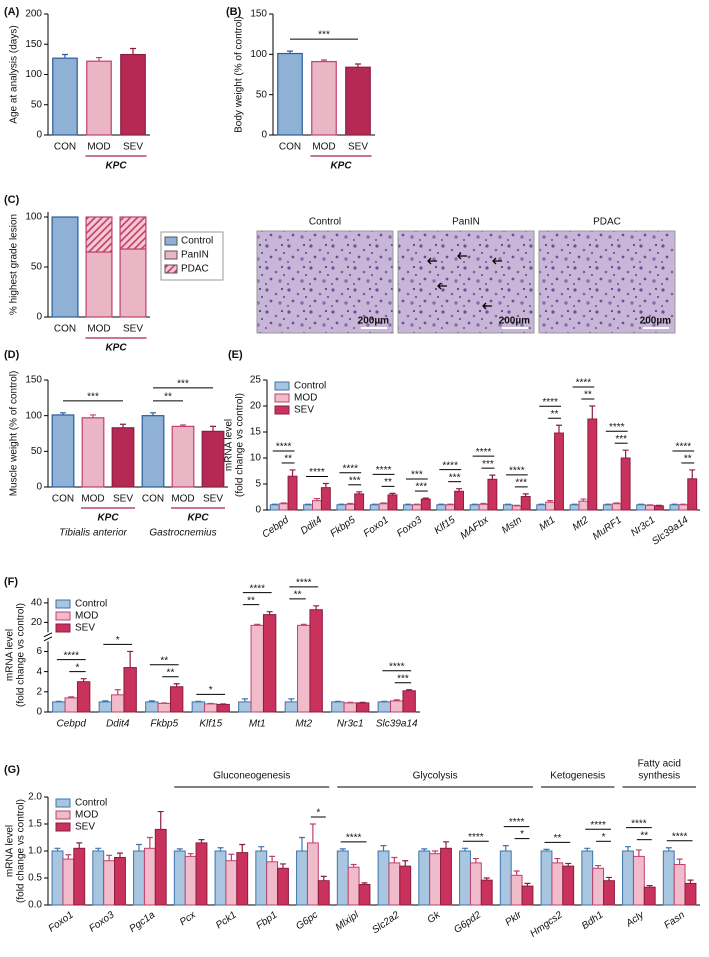  Describe the element at coordinates (634, 919) in the screenshot. I see `x-tick-label: Acly` at that location.